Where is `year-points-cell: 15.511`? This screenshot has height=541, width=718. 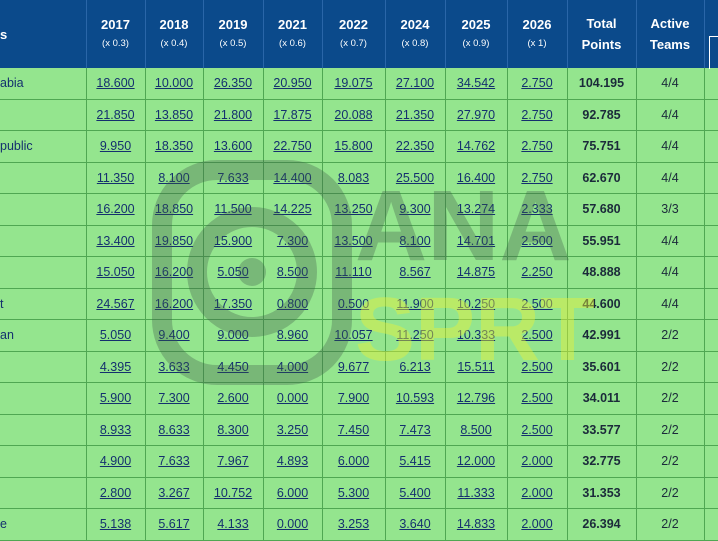
year-points-cell: 15.511 is located at coordinates (476, 367).